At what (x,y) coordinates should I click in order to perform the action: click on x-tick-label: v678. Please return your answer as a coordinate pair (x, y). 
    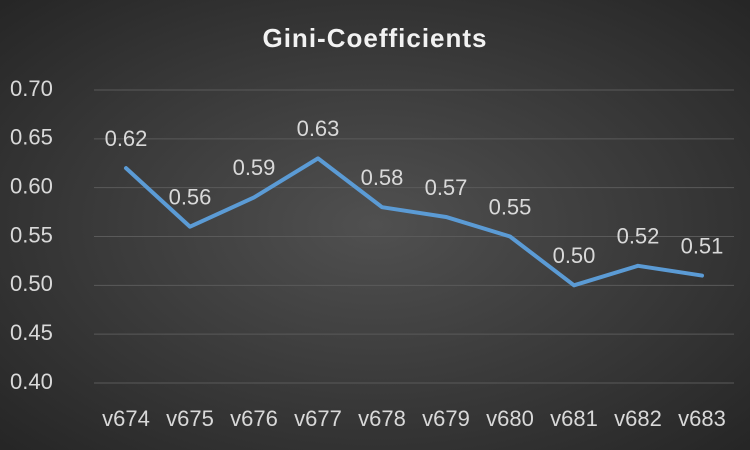
    Looking at the image, I should click on (382, 418).